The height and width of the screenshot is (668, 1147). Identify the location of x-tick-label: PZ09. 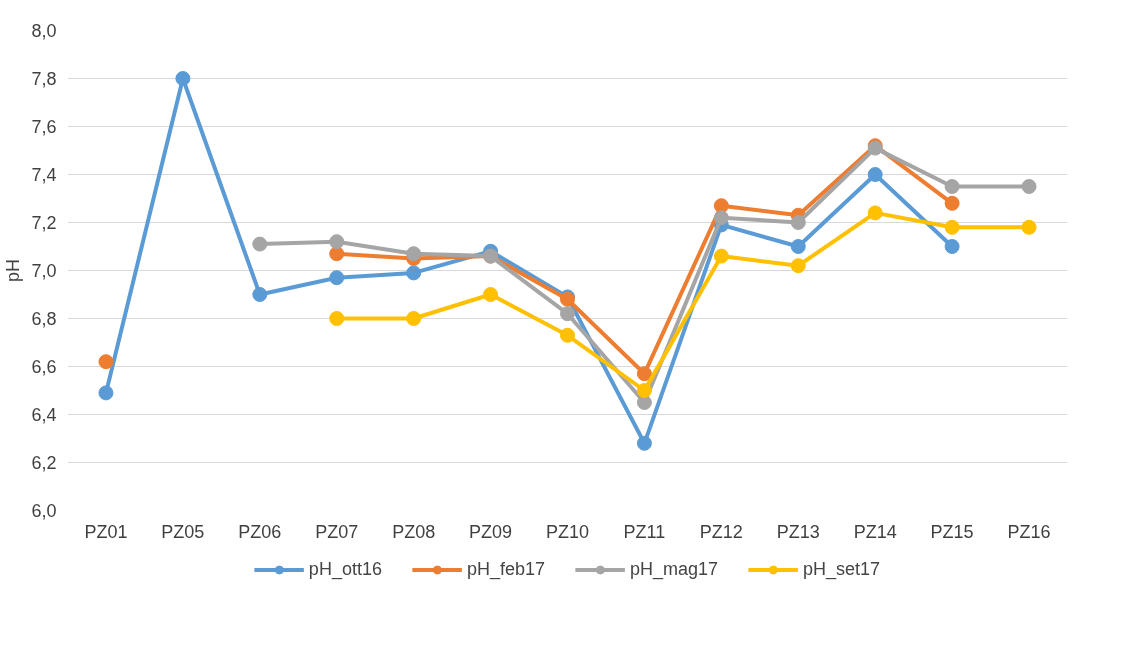
(491, 531).